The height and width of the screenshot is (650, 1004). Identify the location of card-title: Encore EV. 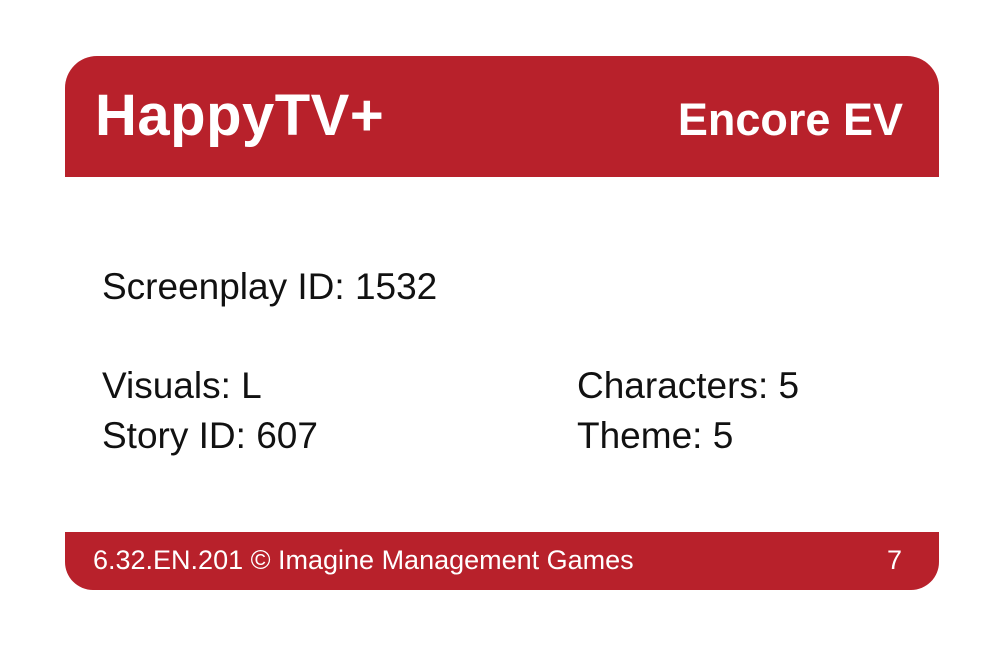
(790, 119).